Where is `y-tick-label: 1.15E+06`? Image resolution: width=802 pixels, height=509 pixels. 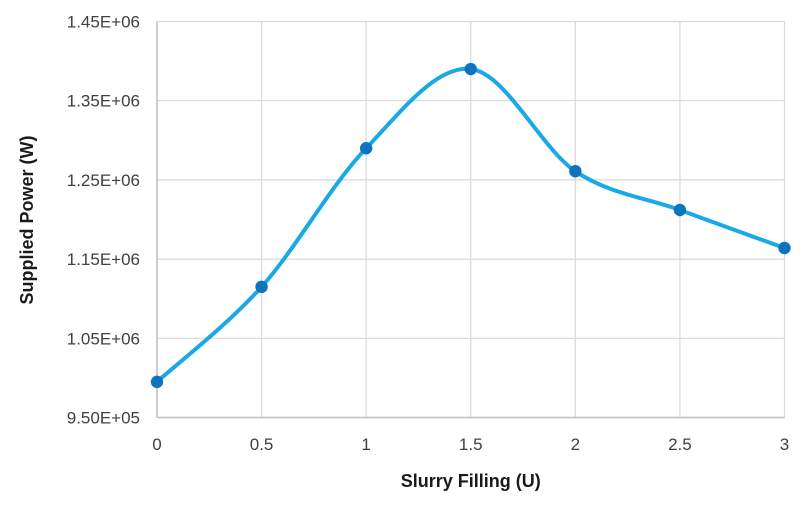
y-tick-label: 1.15E+06 is located at coordinates (103, 259).